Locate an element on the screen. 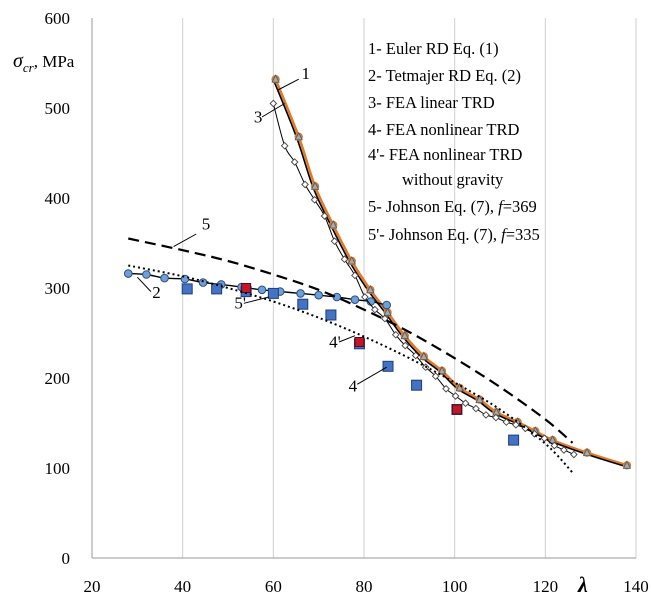  legend-entry-4prime: 4'- FEA nonlinear TRD is located at coordinates (445, 154).